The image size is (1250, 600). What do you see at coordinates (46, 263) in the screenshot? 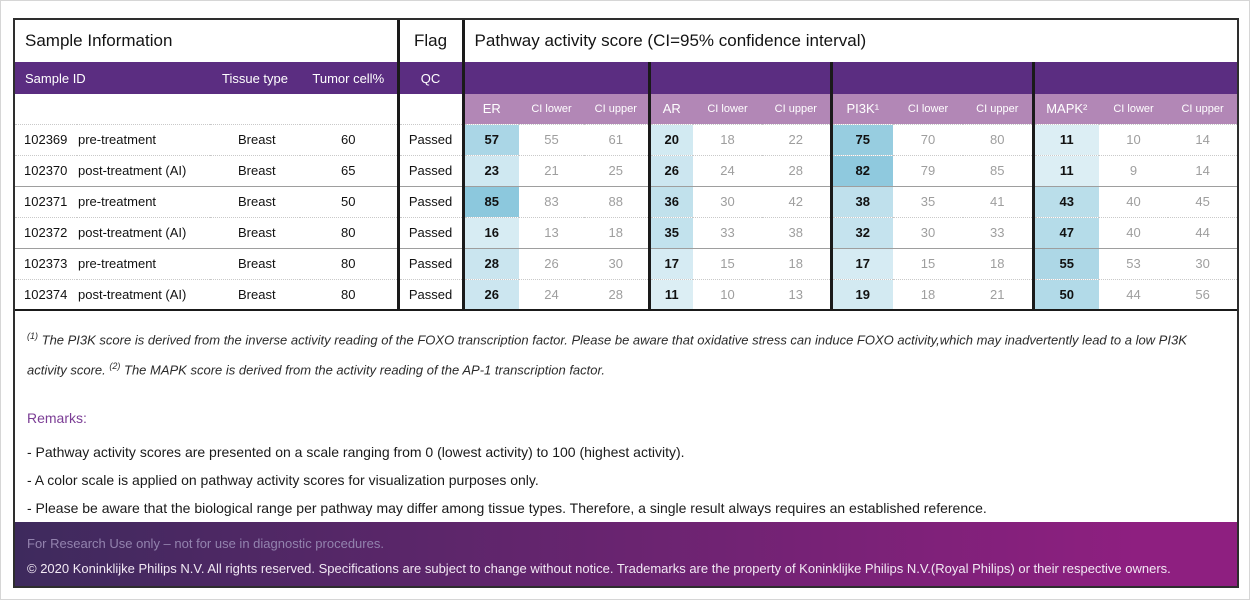
I see `sample-id-cell: 102373` at bounding box center [46, 263].